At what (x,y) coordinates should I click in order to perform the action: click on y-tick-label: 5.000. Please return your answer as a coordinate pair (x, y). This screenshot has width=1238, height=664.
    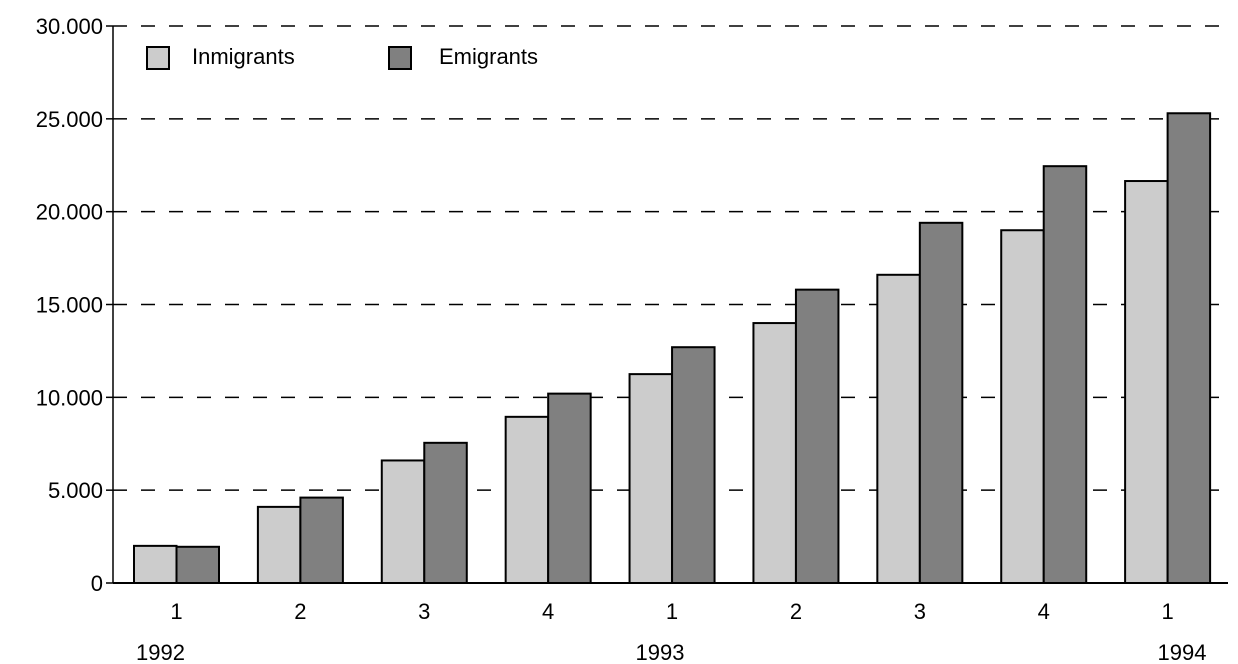
    Looking at the image, I should click on (75, 490).